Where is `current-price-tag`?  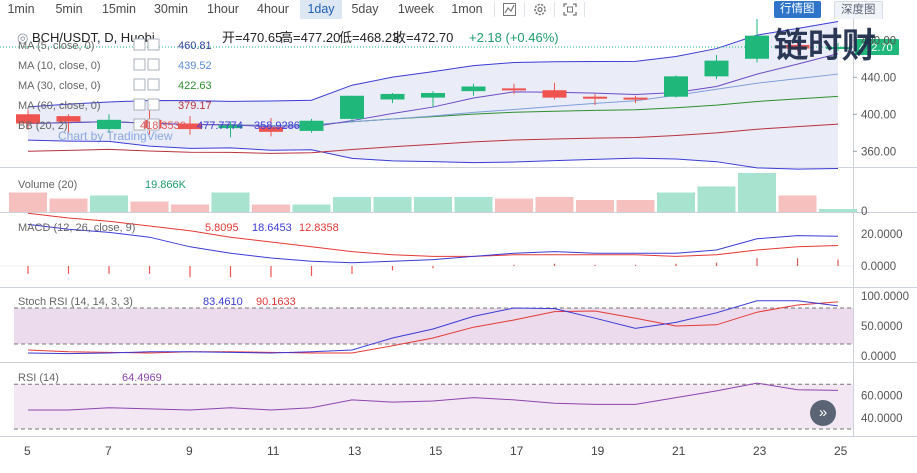
current-price-tag is located at coordinates (877, 47).